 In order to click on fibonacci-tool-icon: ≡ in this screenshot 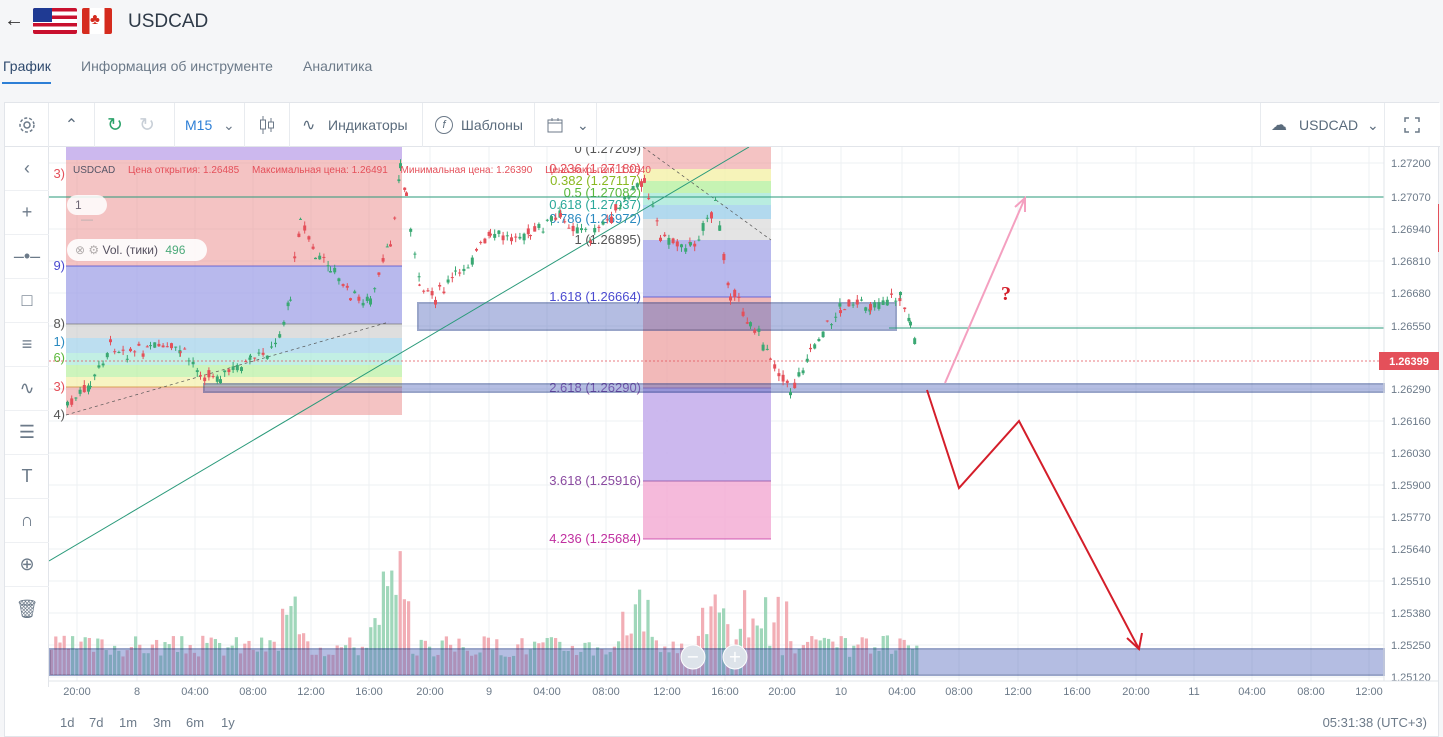, I will do `click(27, 345)`.